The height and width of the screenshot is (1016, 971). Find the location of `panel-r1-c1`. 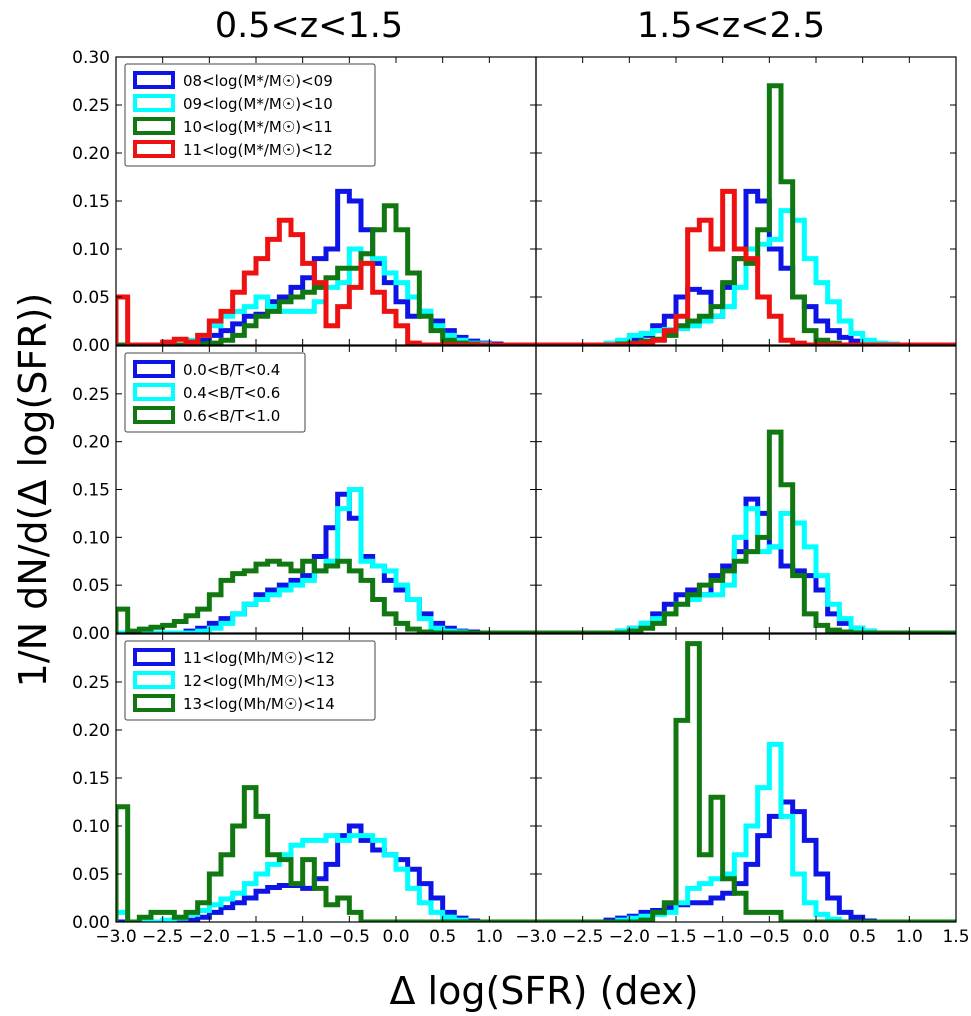

panel-r1-c1 is located at coordinates (746, 489).